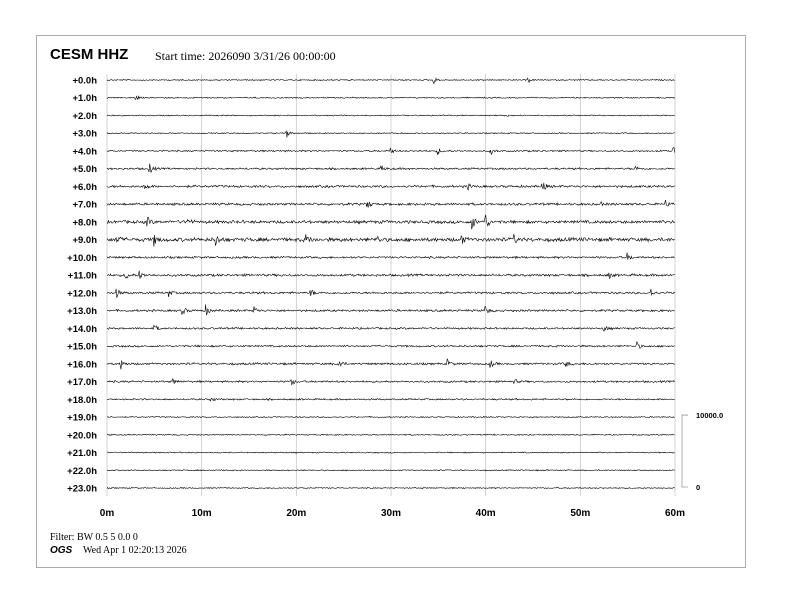 The image size is (792, 612). Describe the element at coordinates (82, 418) in the screenshot. I see `row-label: +19.0h` at that location.